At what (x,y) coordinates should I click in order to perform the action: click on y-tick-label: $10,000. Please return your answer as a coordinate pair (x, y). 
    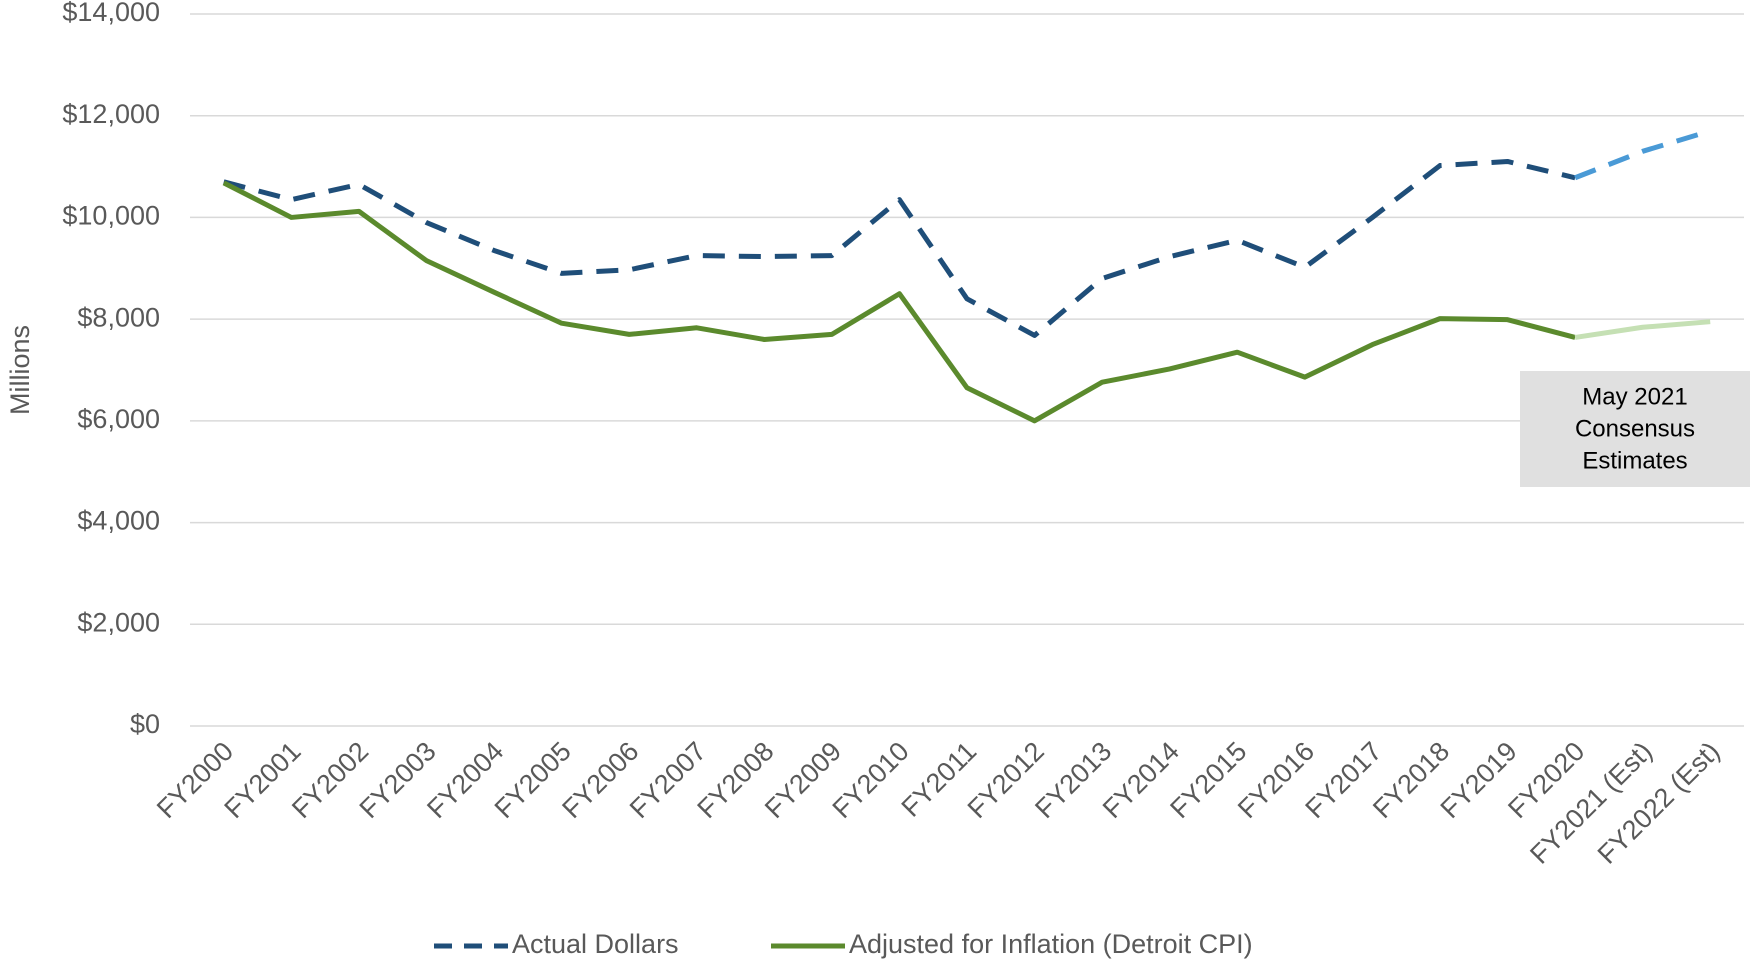
    Looking at the image, I should click on (111, 216).